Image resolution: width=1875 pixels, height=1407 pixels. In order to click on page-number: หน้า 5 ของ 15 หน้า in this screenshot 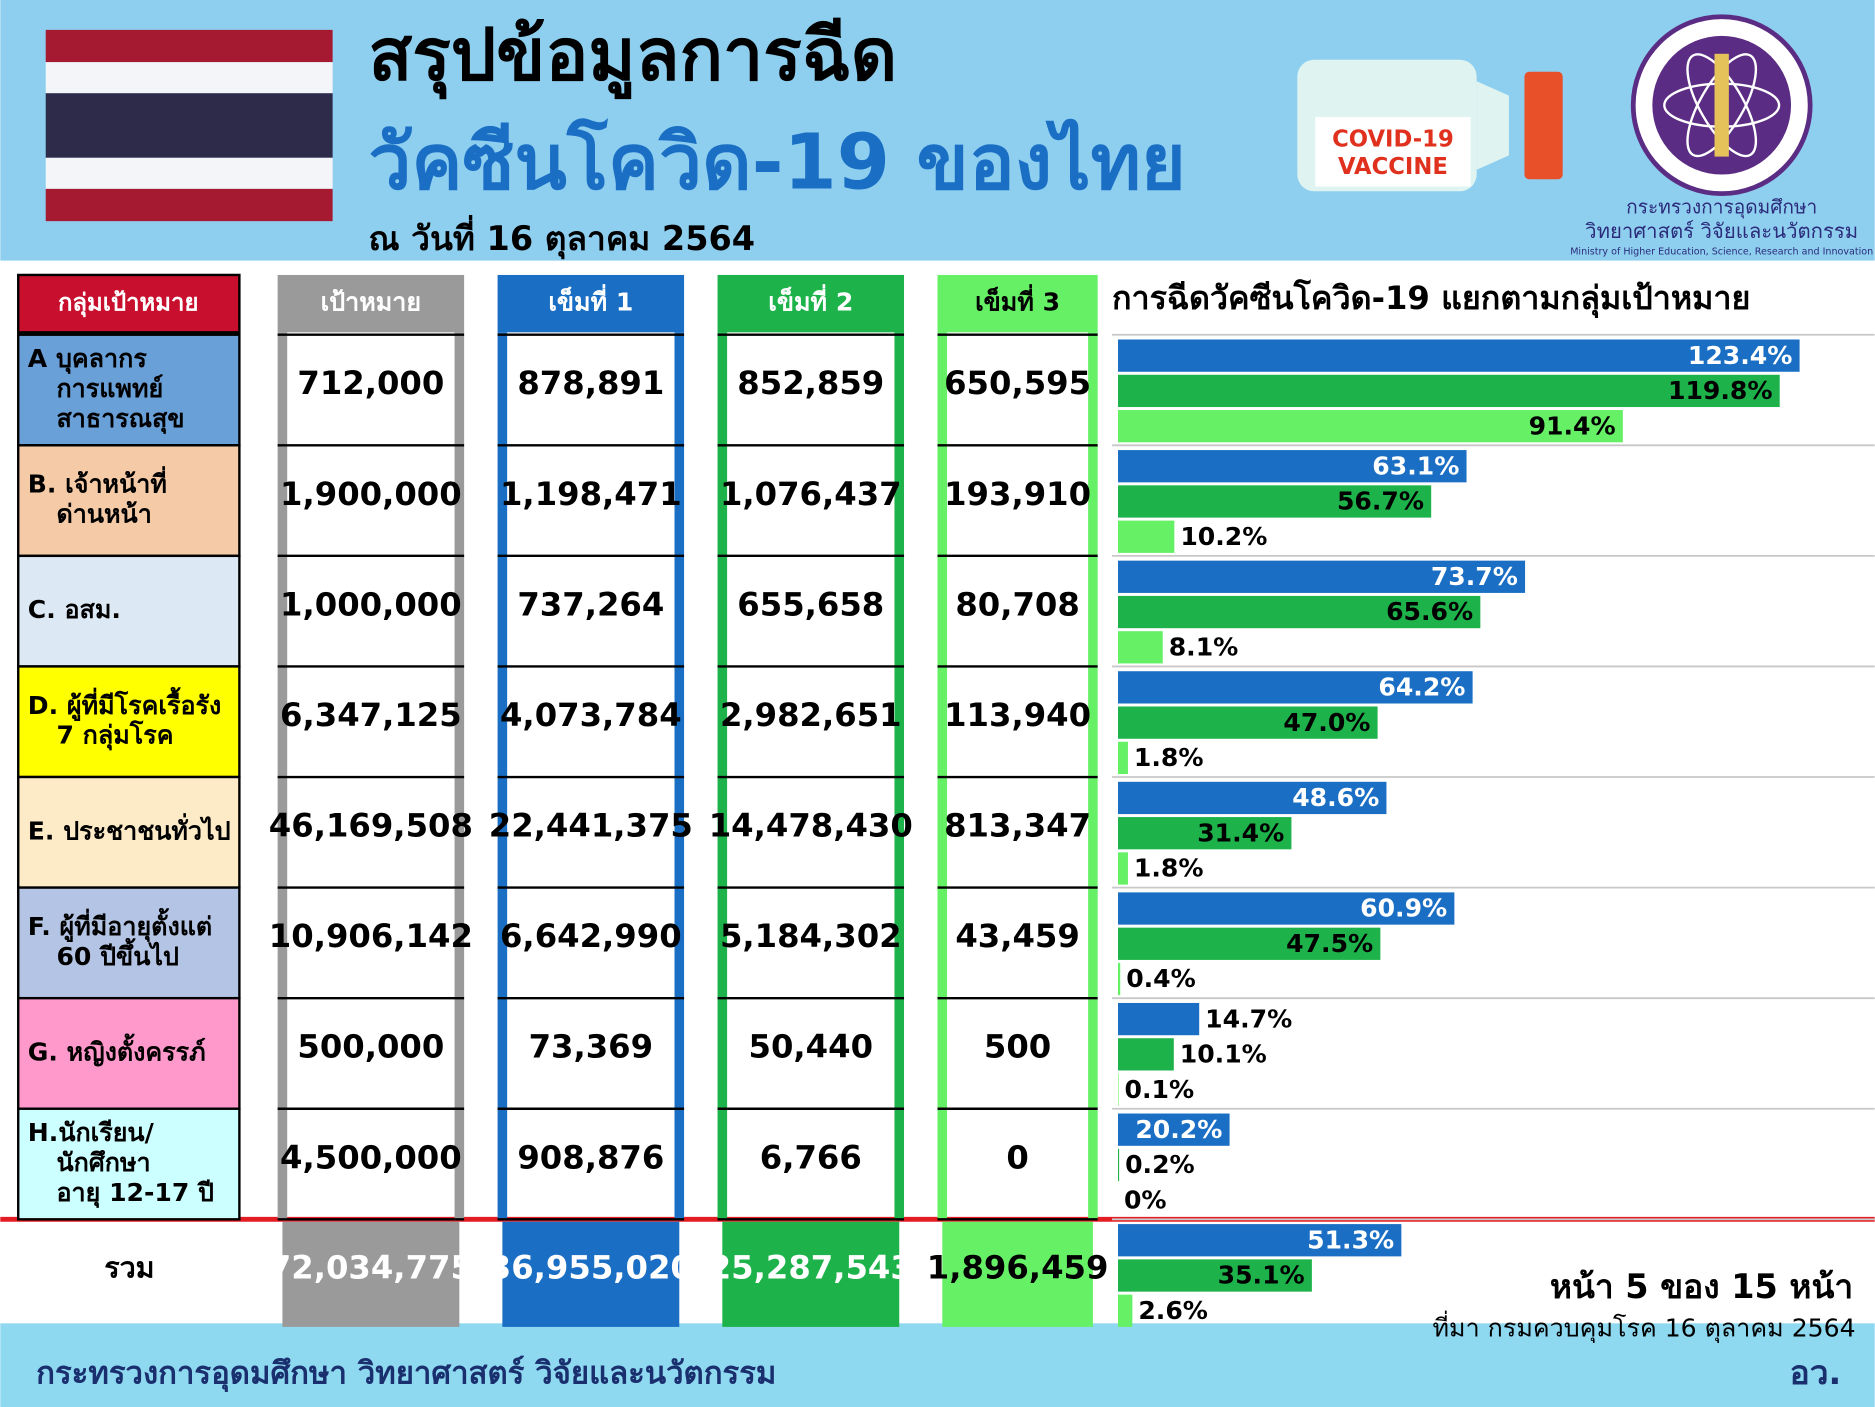, I will do `click(1701, 1286)`.